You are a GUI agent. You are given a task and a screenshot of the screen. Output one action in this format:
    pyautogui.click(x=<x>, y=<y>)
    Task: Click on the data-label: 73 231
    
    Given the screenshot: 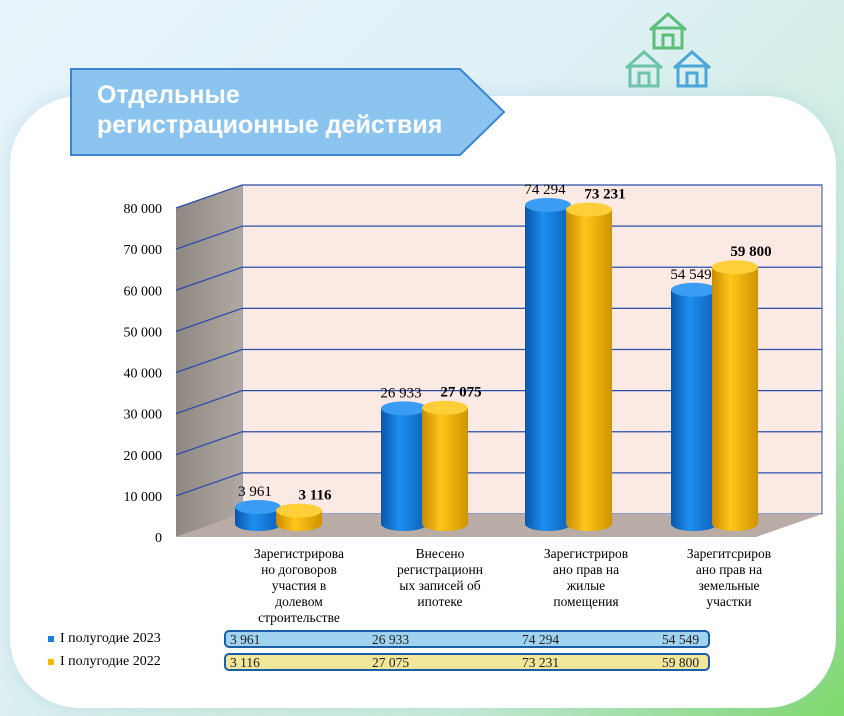 What is the action you would take?
    pyautogui.click(x=604, y=195)
    